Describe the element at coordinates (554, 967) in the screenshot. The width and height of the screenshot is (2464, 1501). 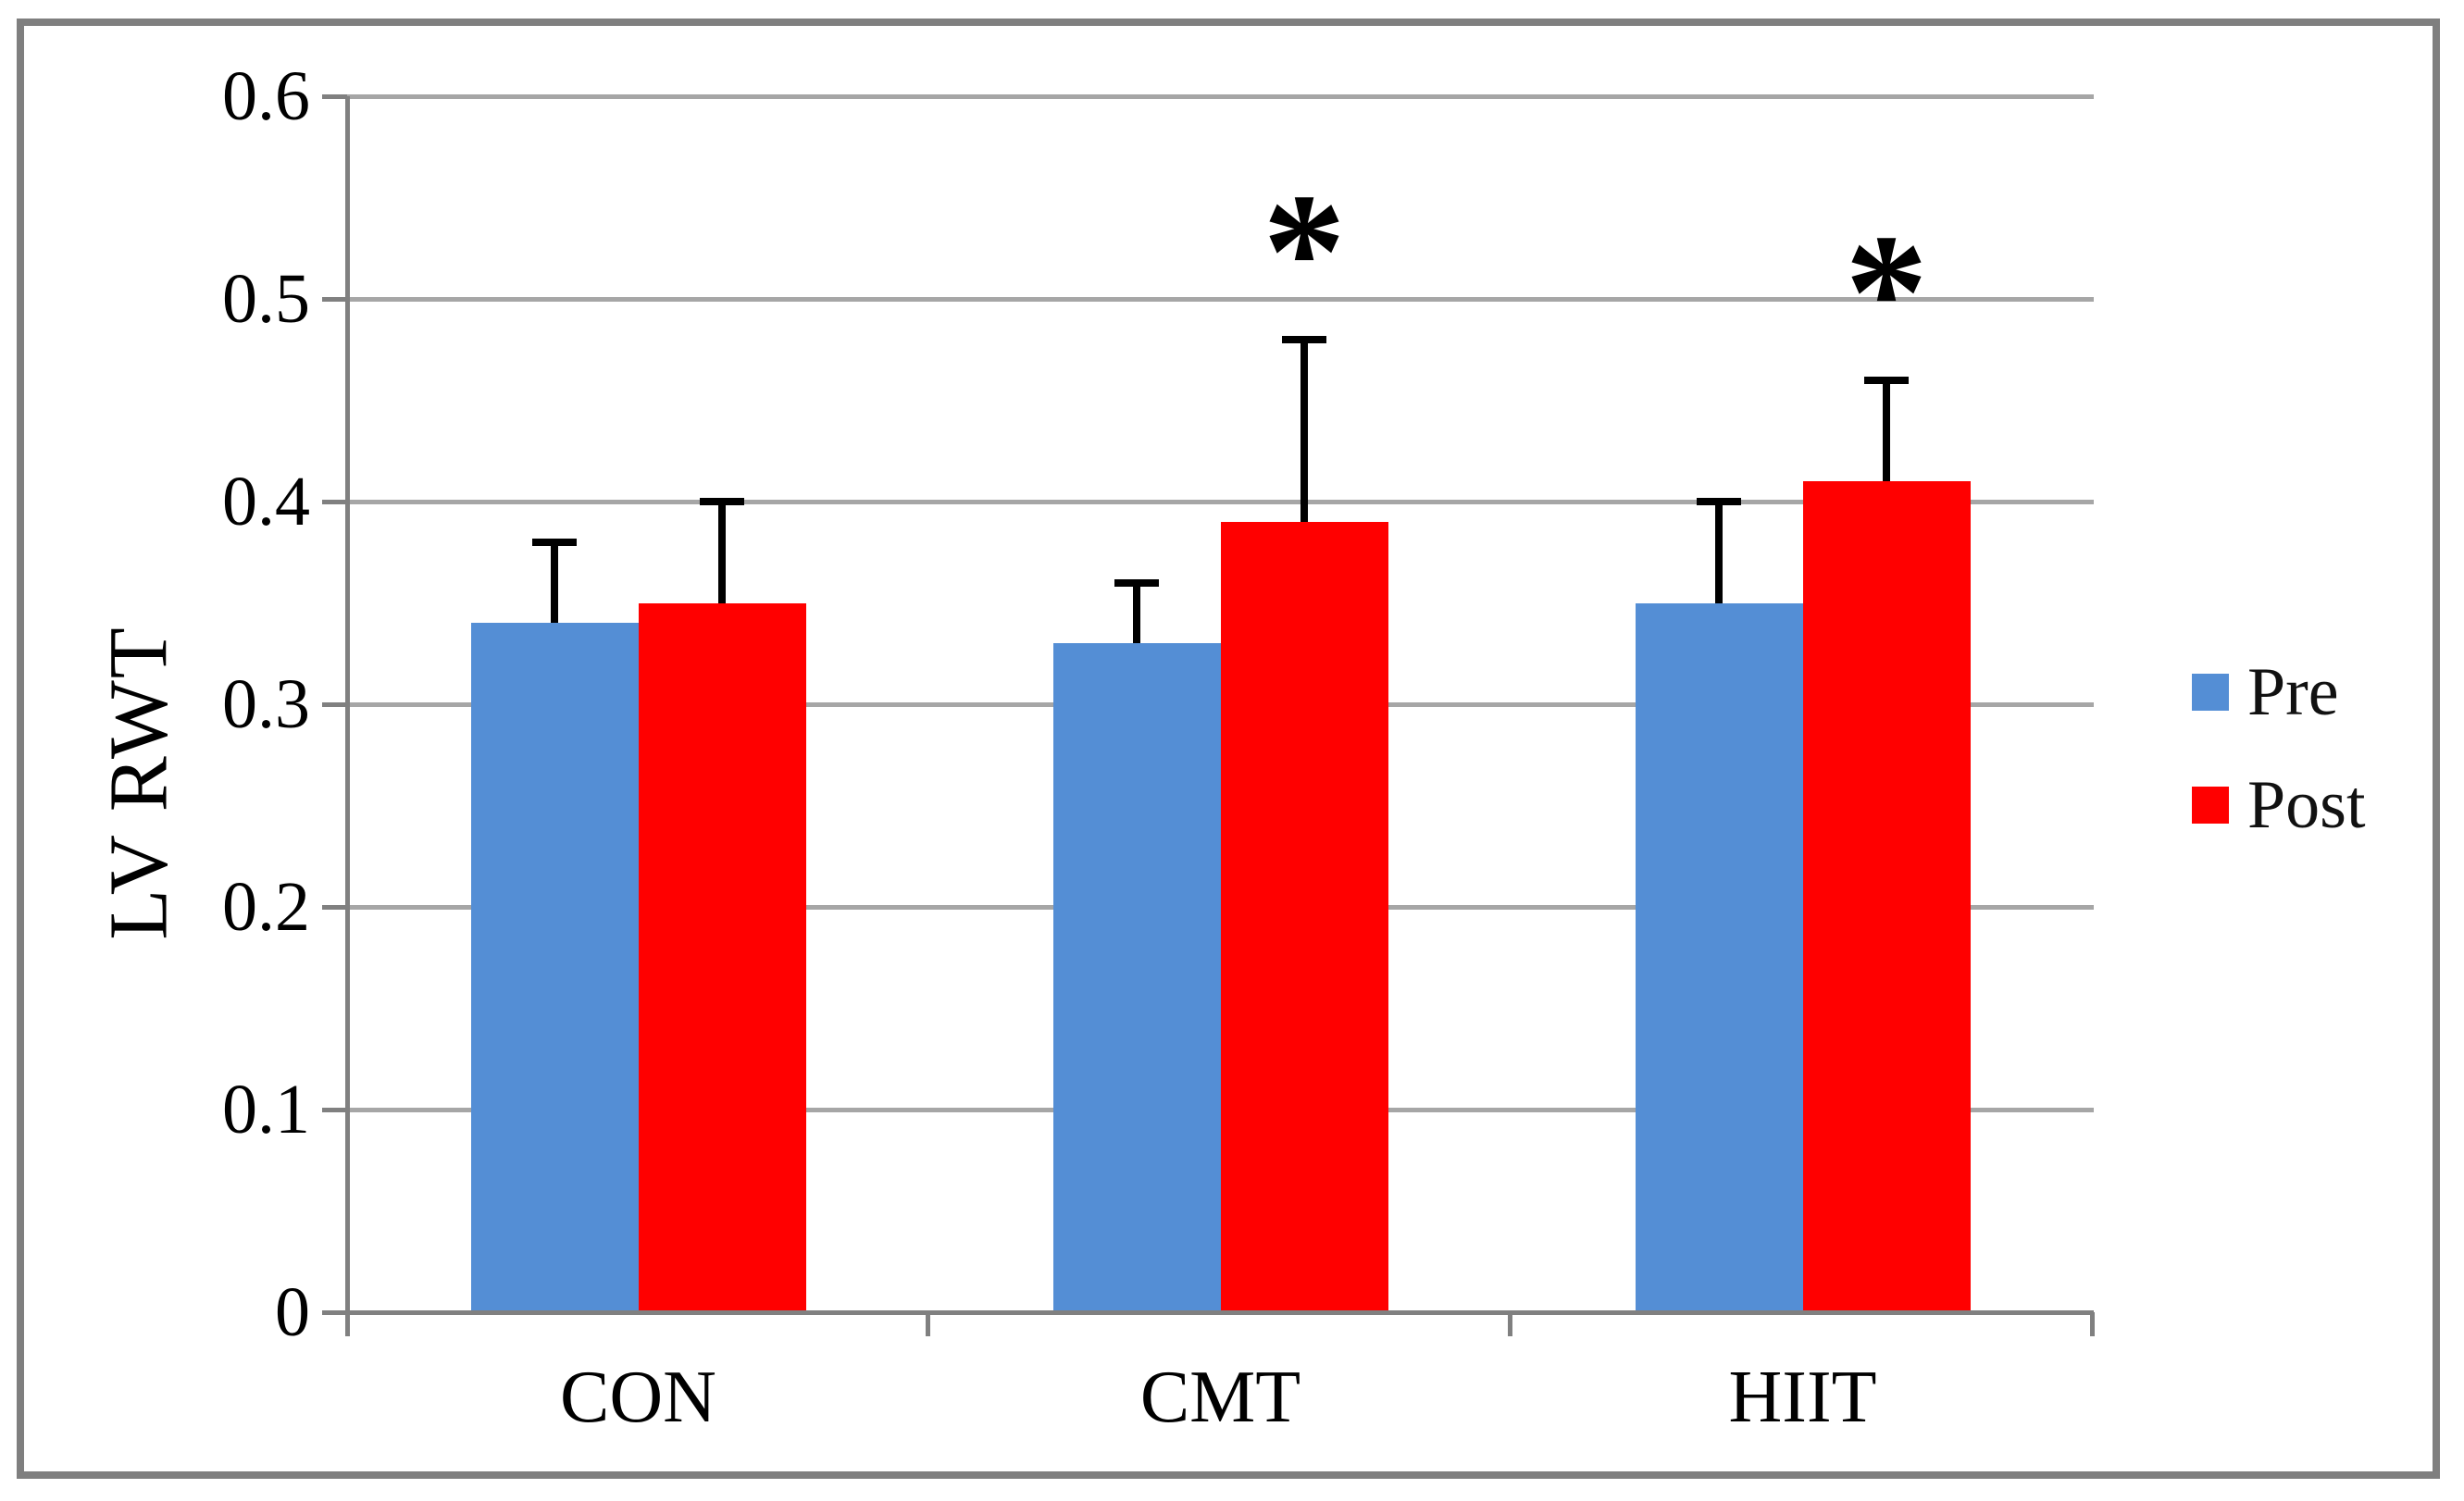
I see `bar-con-pre` at that location.